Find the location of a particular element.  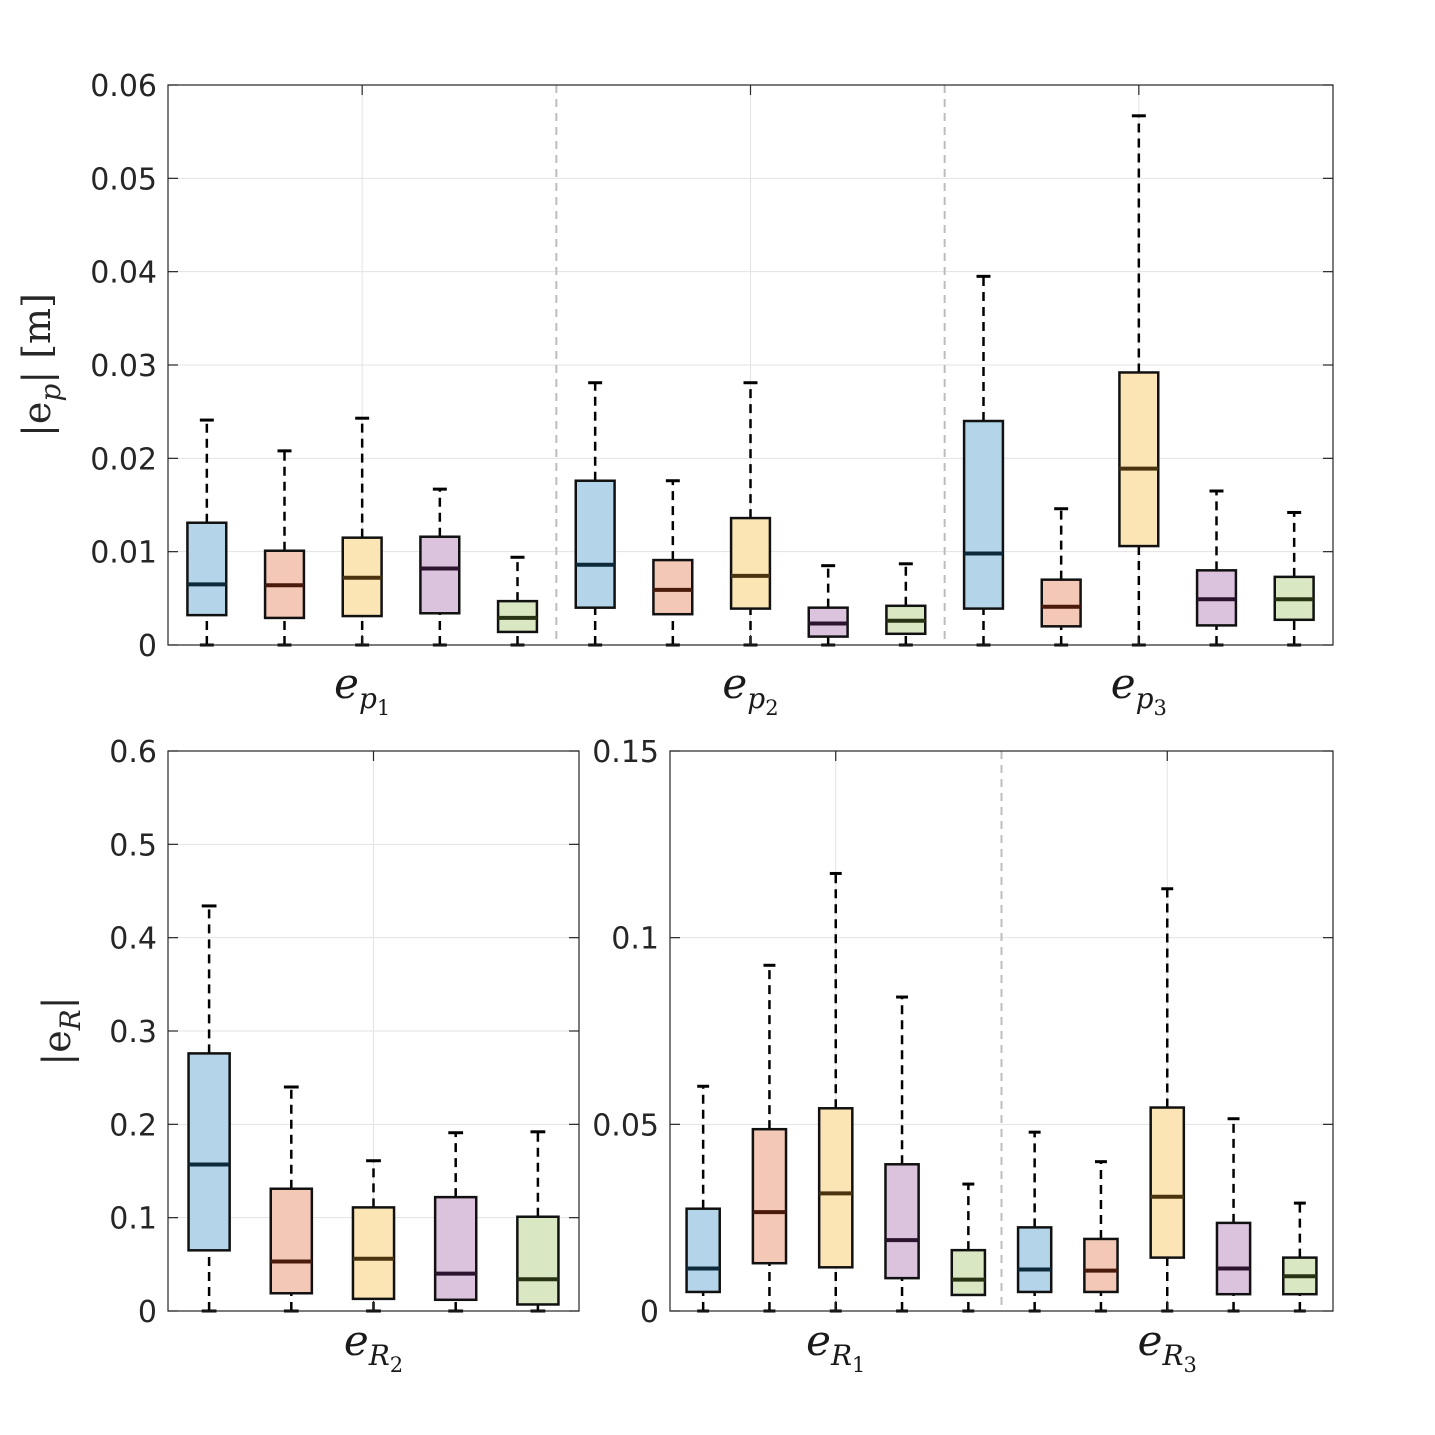

x-group-label: ep3 is located at coordinates (1139, 689).